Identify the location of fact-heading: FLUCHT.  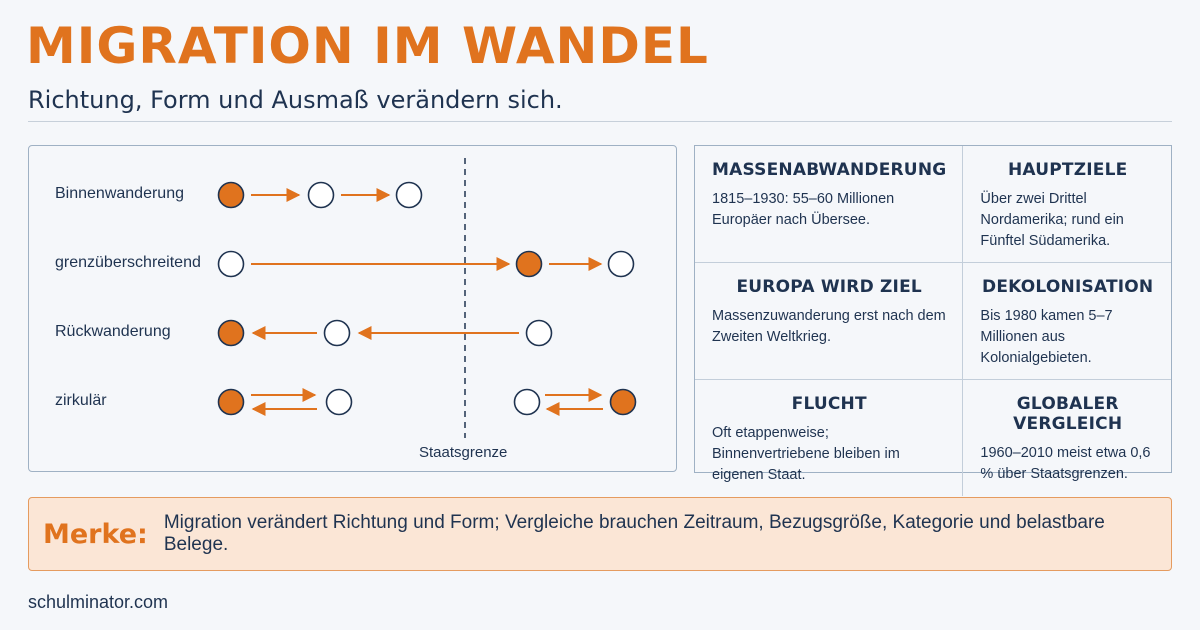
(829, 404).